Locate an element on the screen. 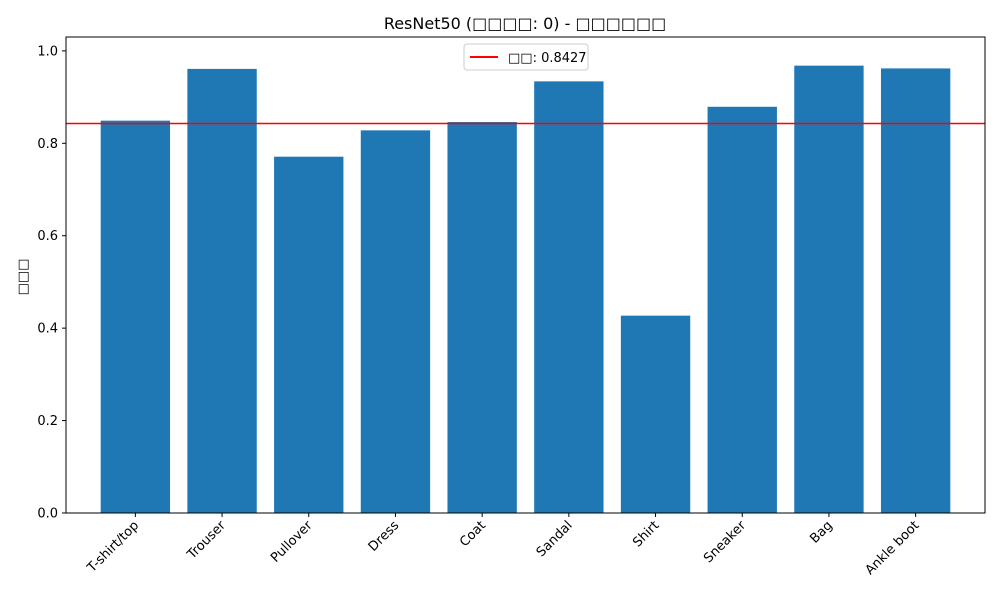  y-ticks: 0.0 0.2 0.4 0.6 0.8 1.0 is located at coordinates (51, 283).